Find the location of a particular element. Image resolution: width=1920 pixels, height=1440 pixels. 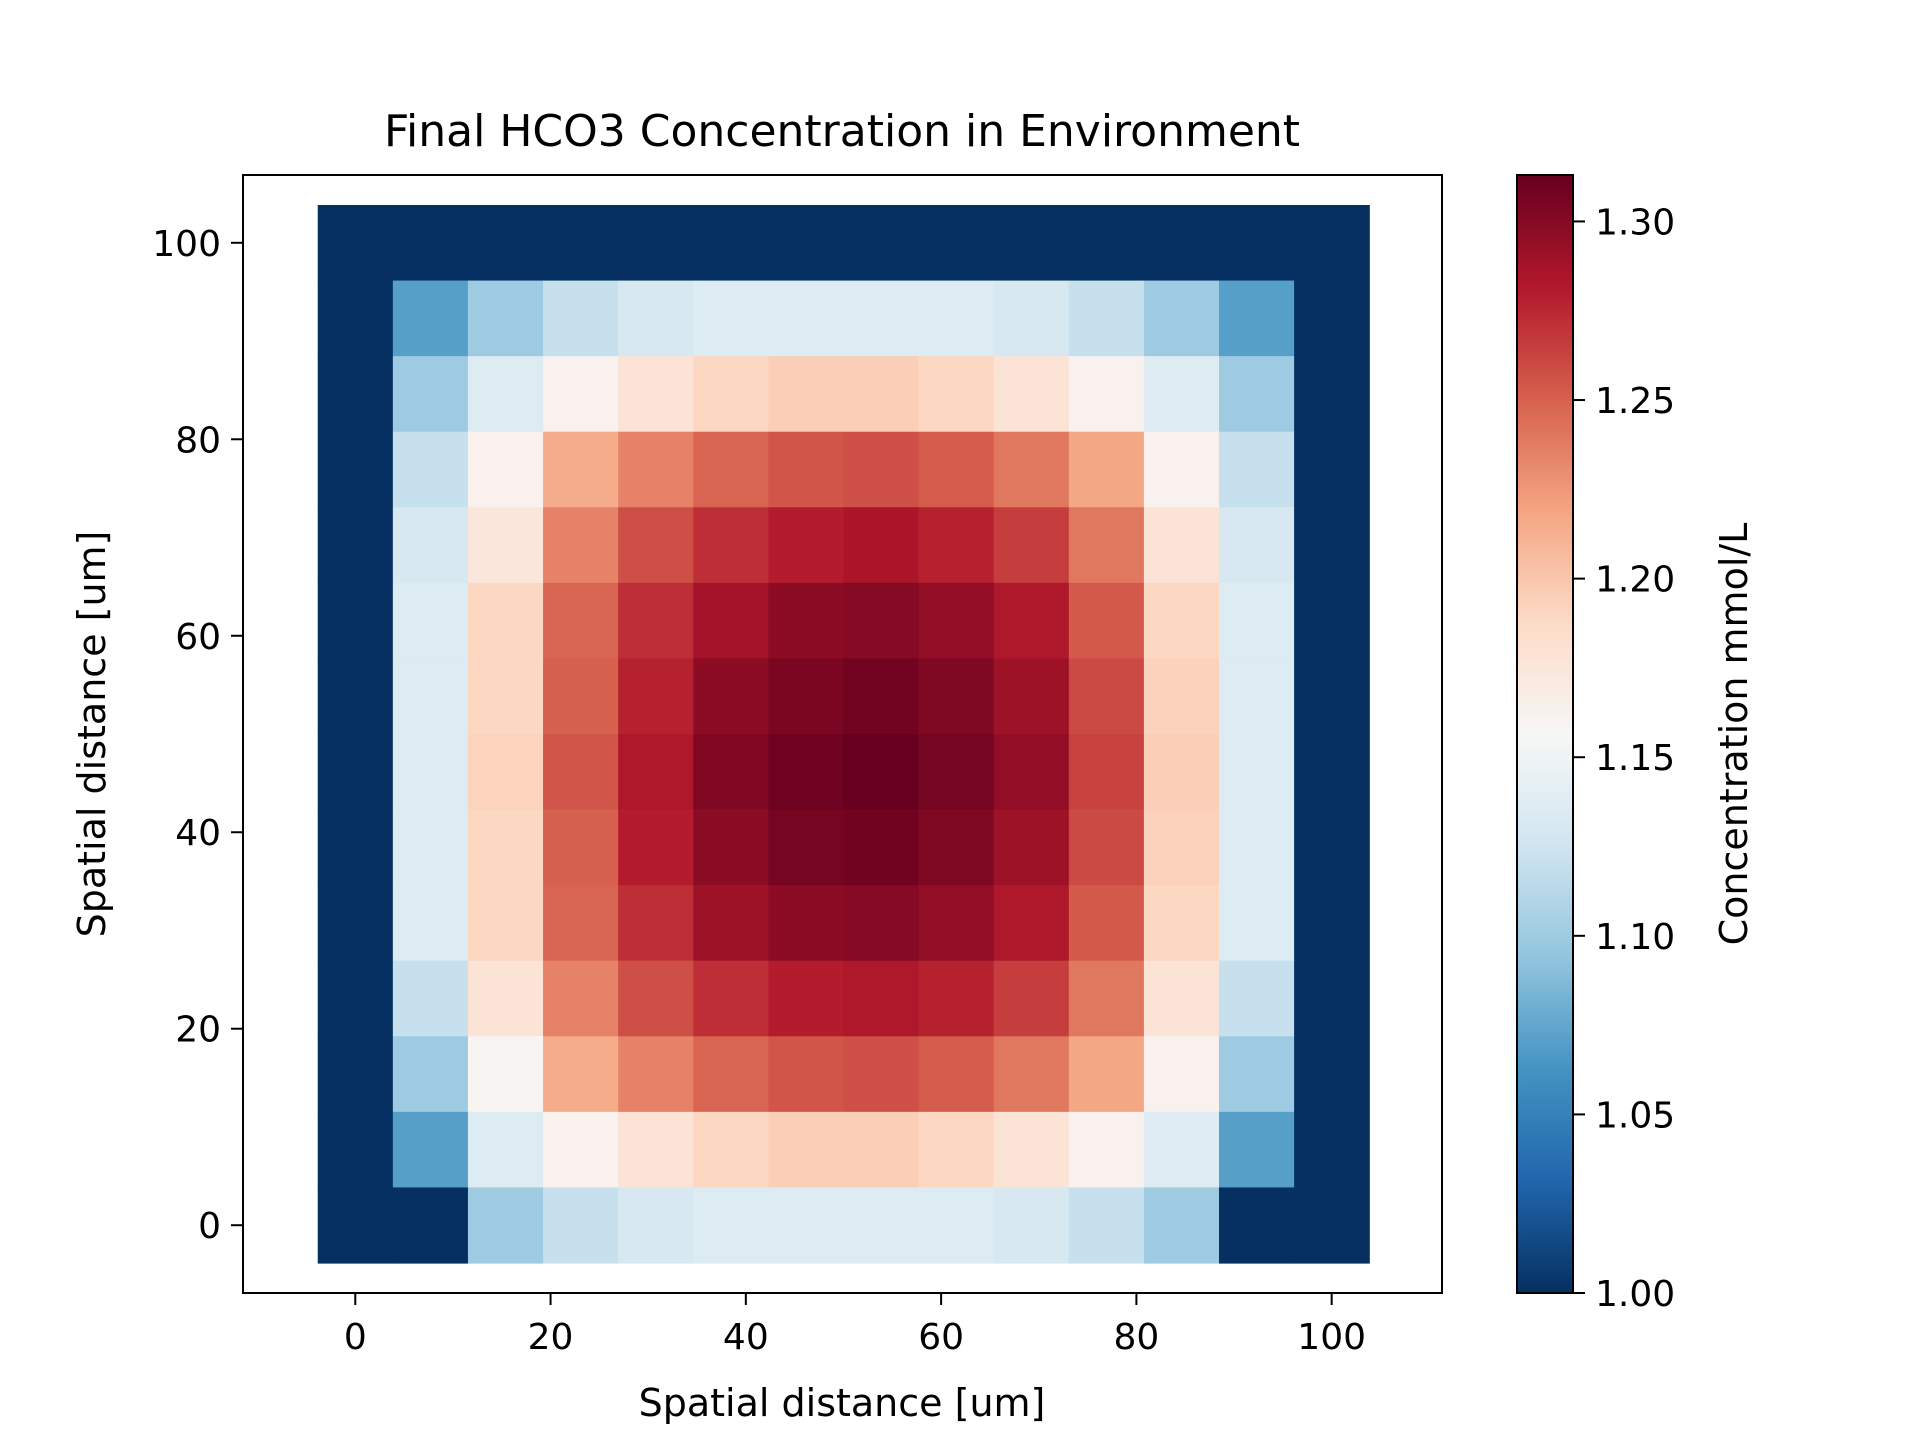

heatmap-cell-r3-c12 is located at coordinates (1257, 469).